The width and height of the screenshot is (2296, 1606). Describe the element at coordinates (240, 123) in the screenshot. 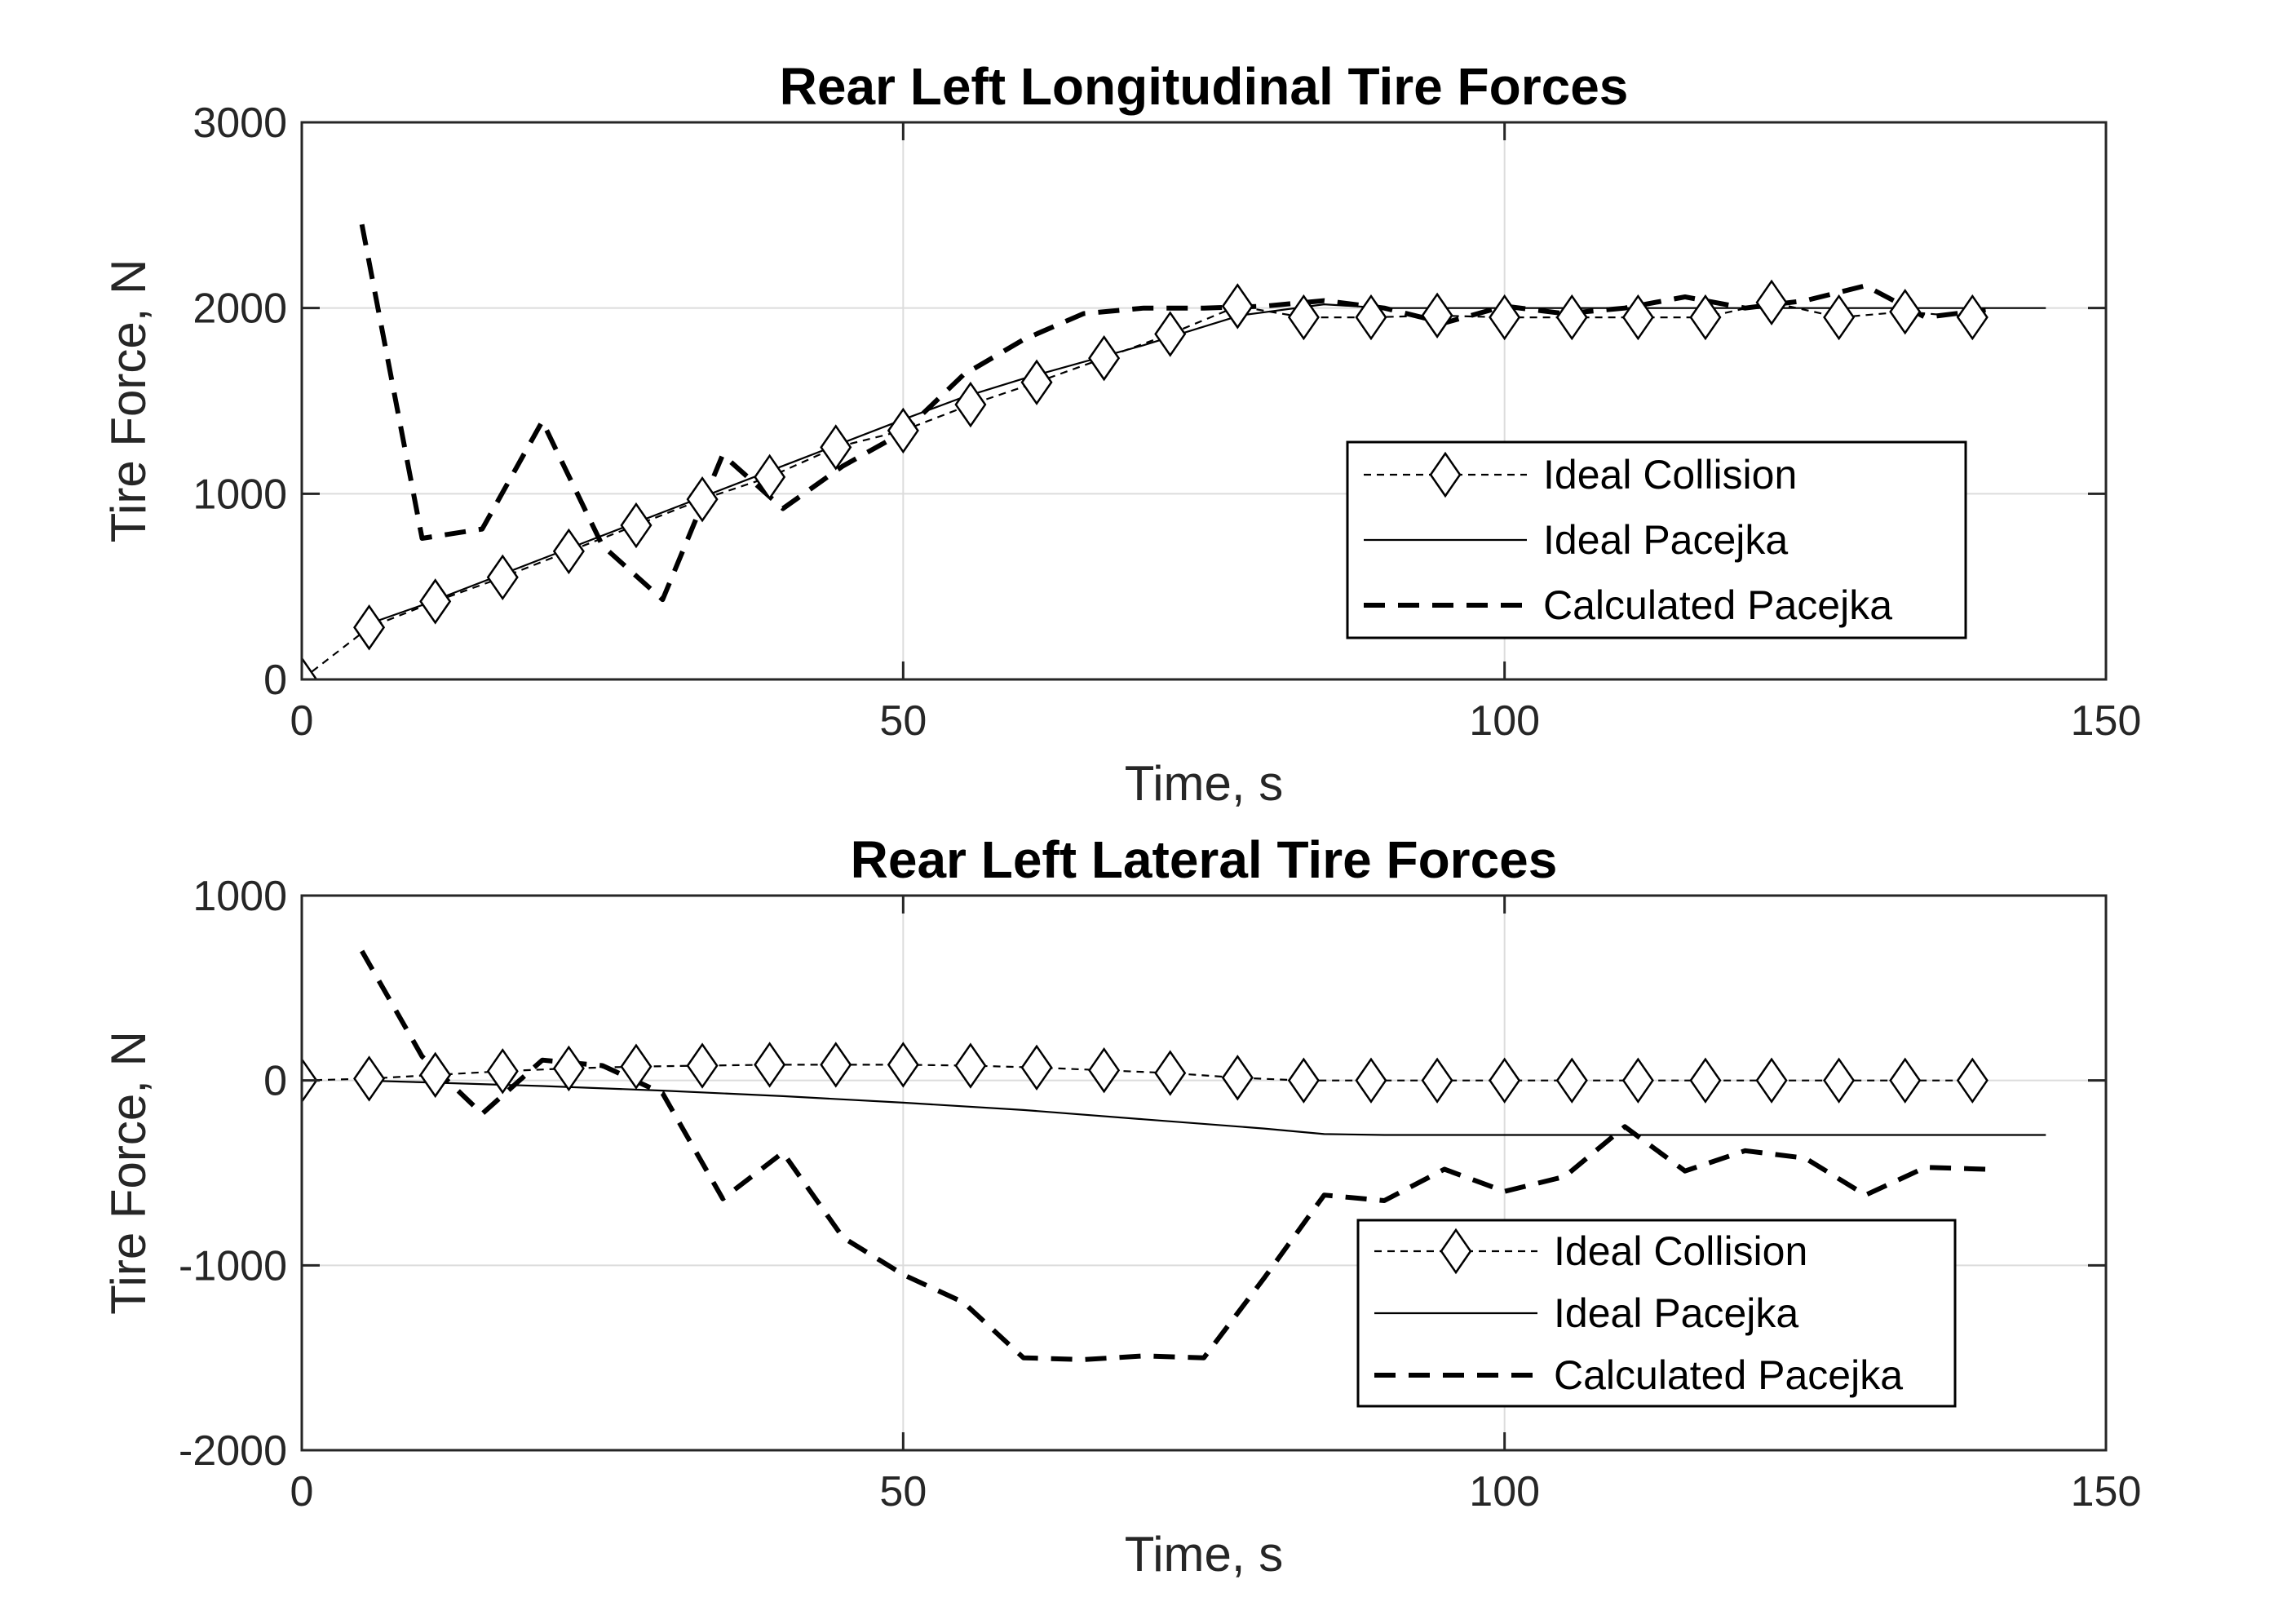

I see `y-tick-label: 3000` at that location.